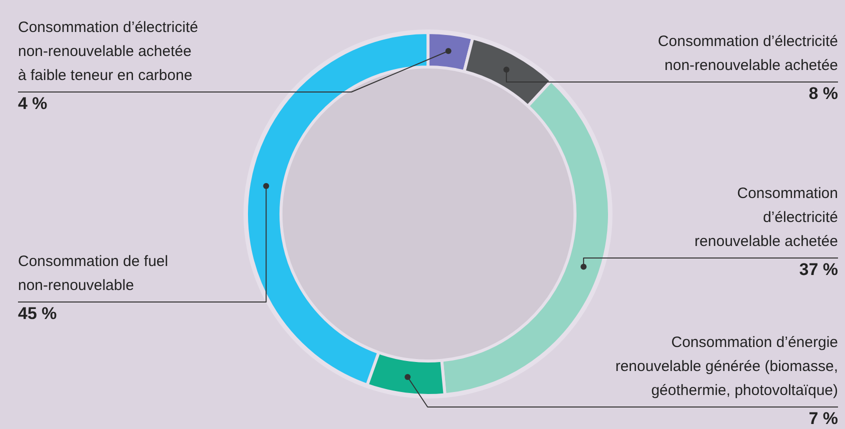  What do you see at coordinates (766, 218) in the screenshot?
I see `slice-label: Consommation d’électricité renouvelable achetée` at bounding box center [766, 218].